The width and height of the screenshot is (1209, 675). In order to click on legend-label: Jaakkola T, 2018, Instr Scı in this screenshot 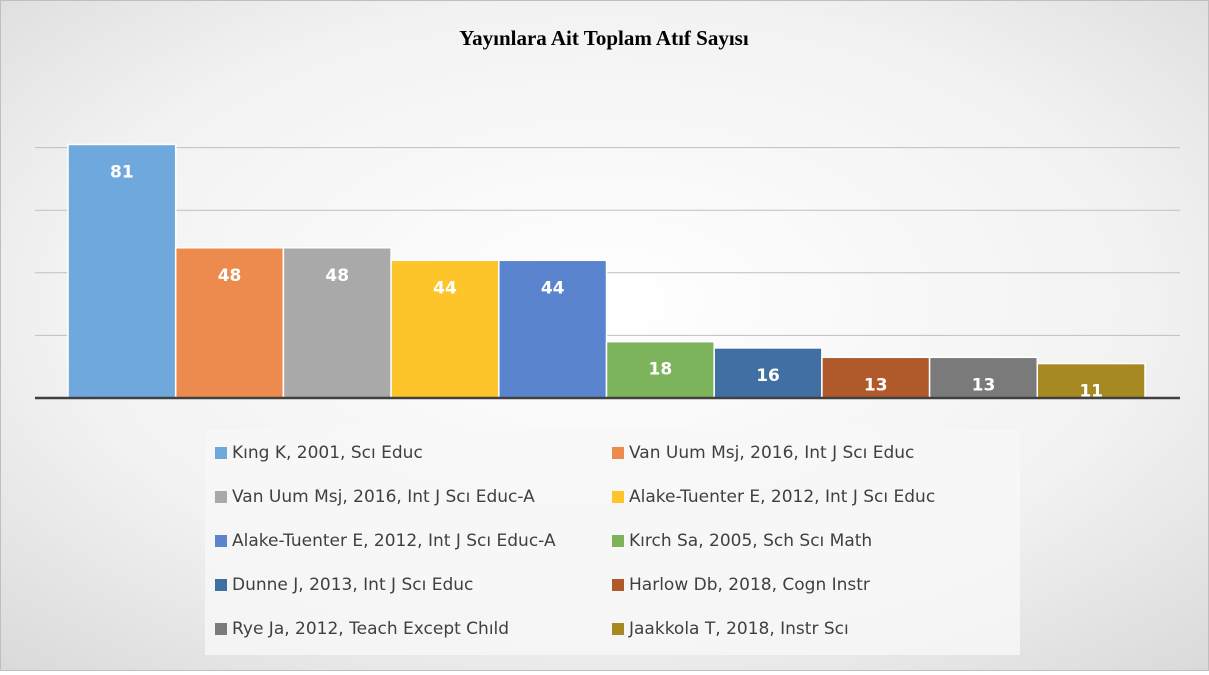, I will do `click(738, 629)`.